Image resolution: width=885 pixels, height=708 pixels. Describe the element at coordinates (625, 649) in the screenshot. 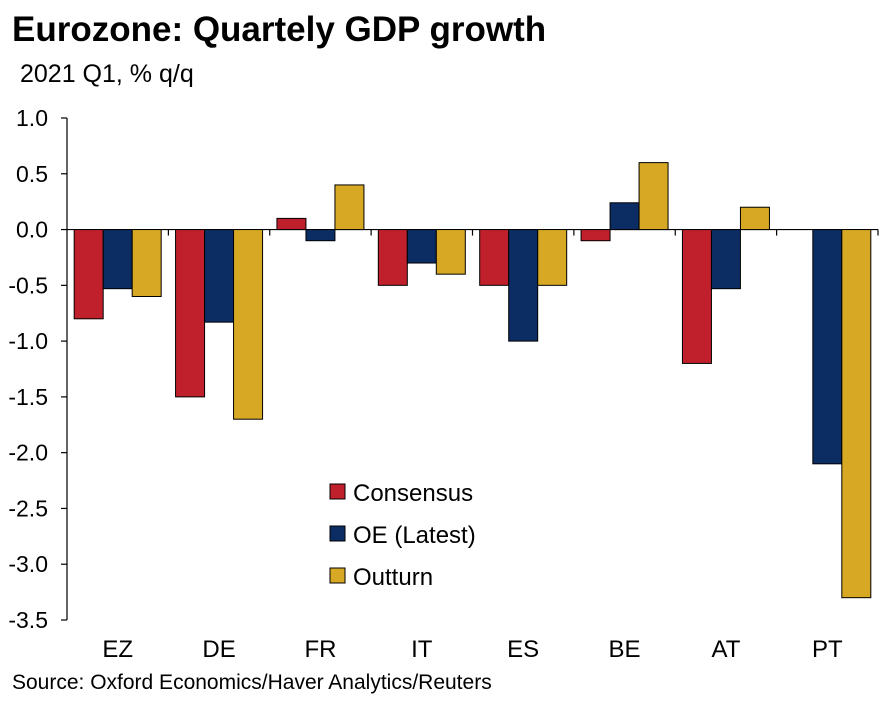

I see `x-tick-label: BE` at that location.